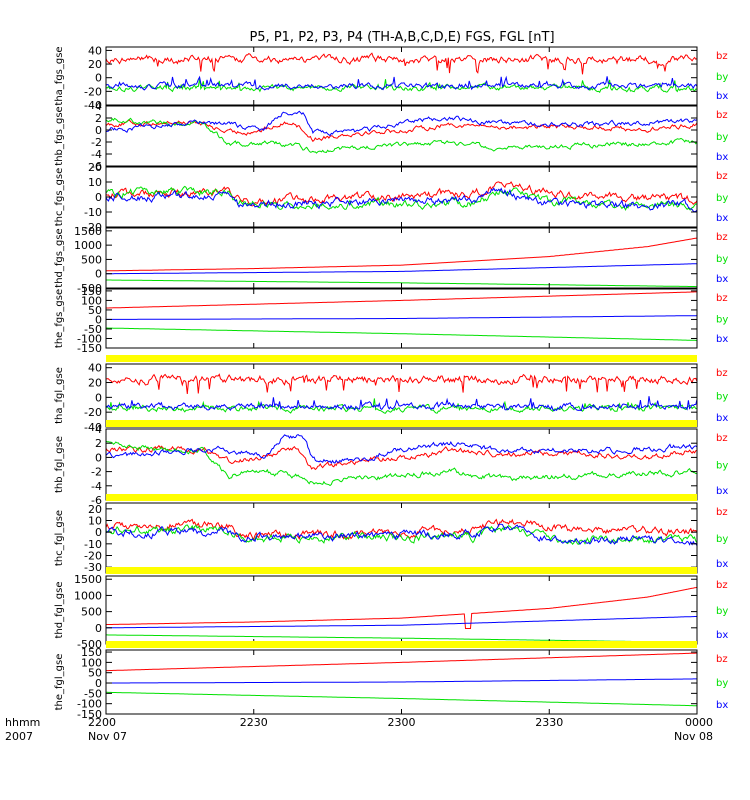 This screenshot has width=750, height=800. What do you see at coordinates (59, 610) in the screenshot?
I see `y-axis-label: thd_fgl_gse` at bounding box center [59, 610].